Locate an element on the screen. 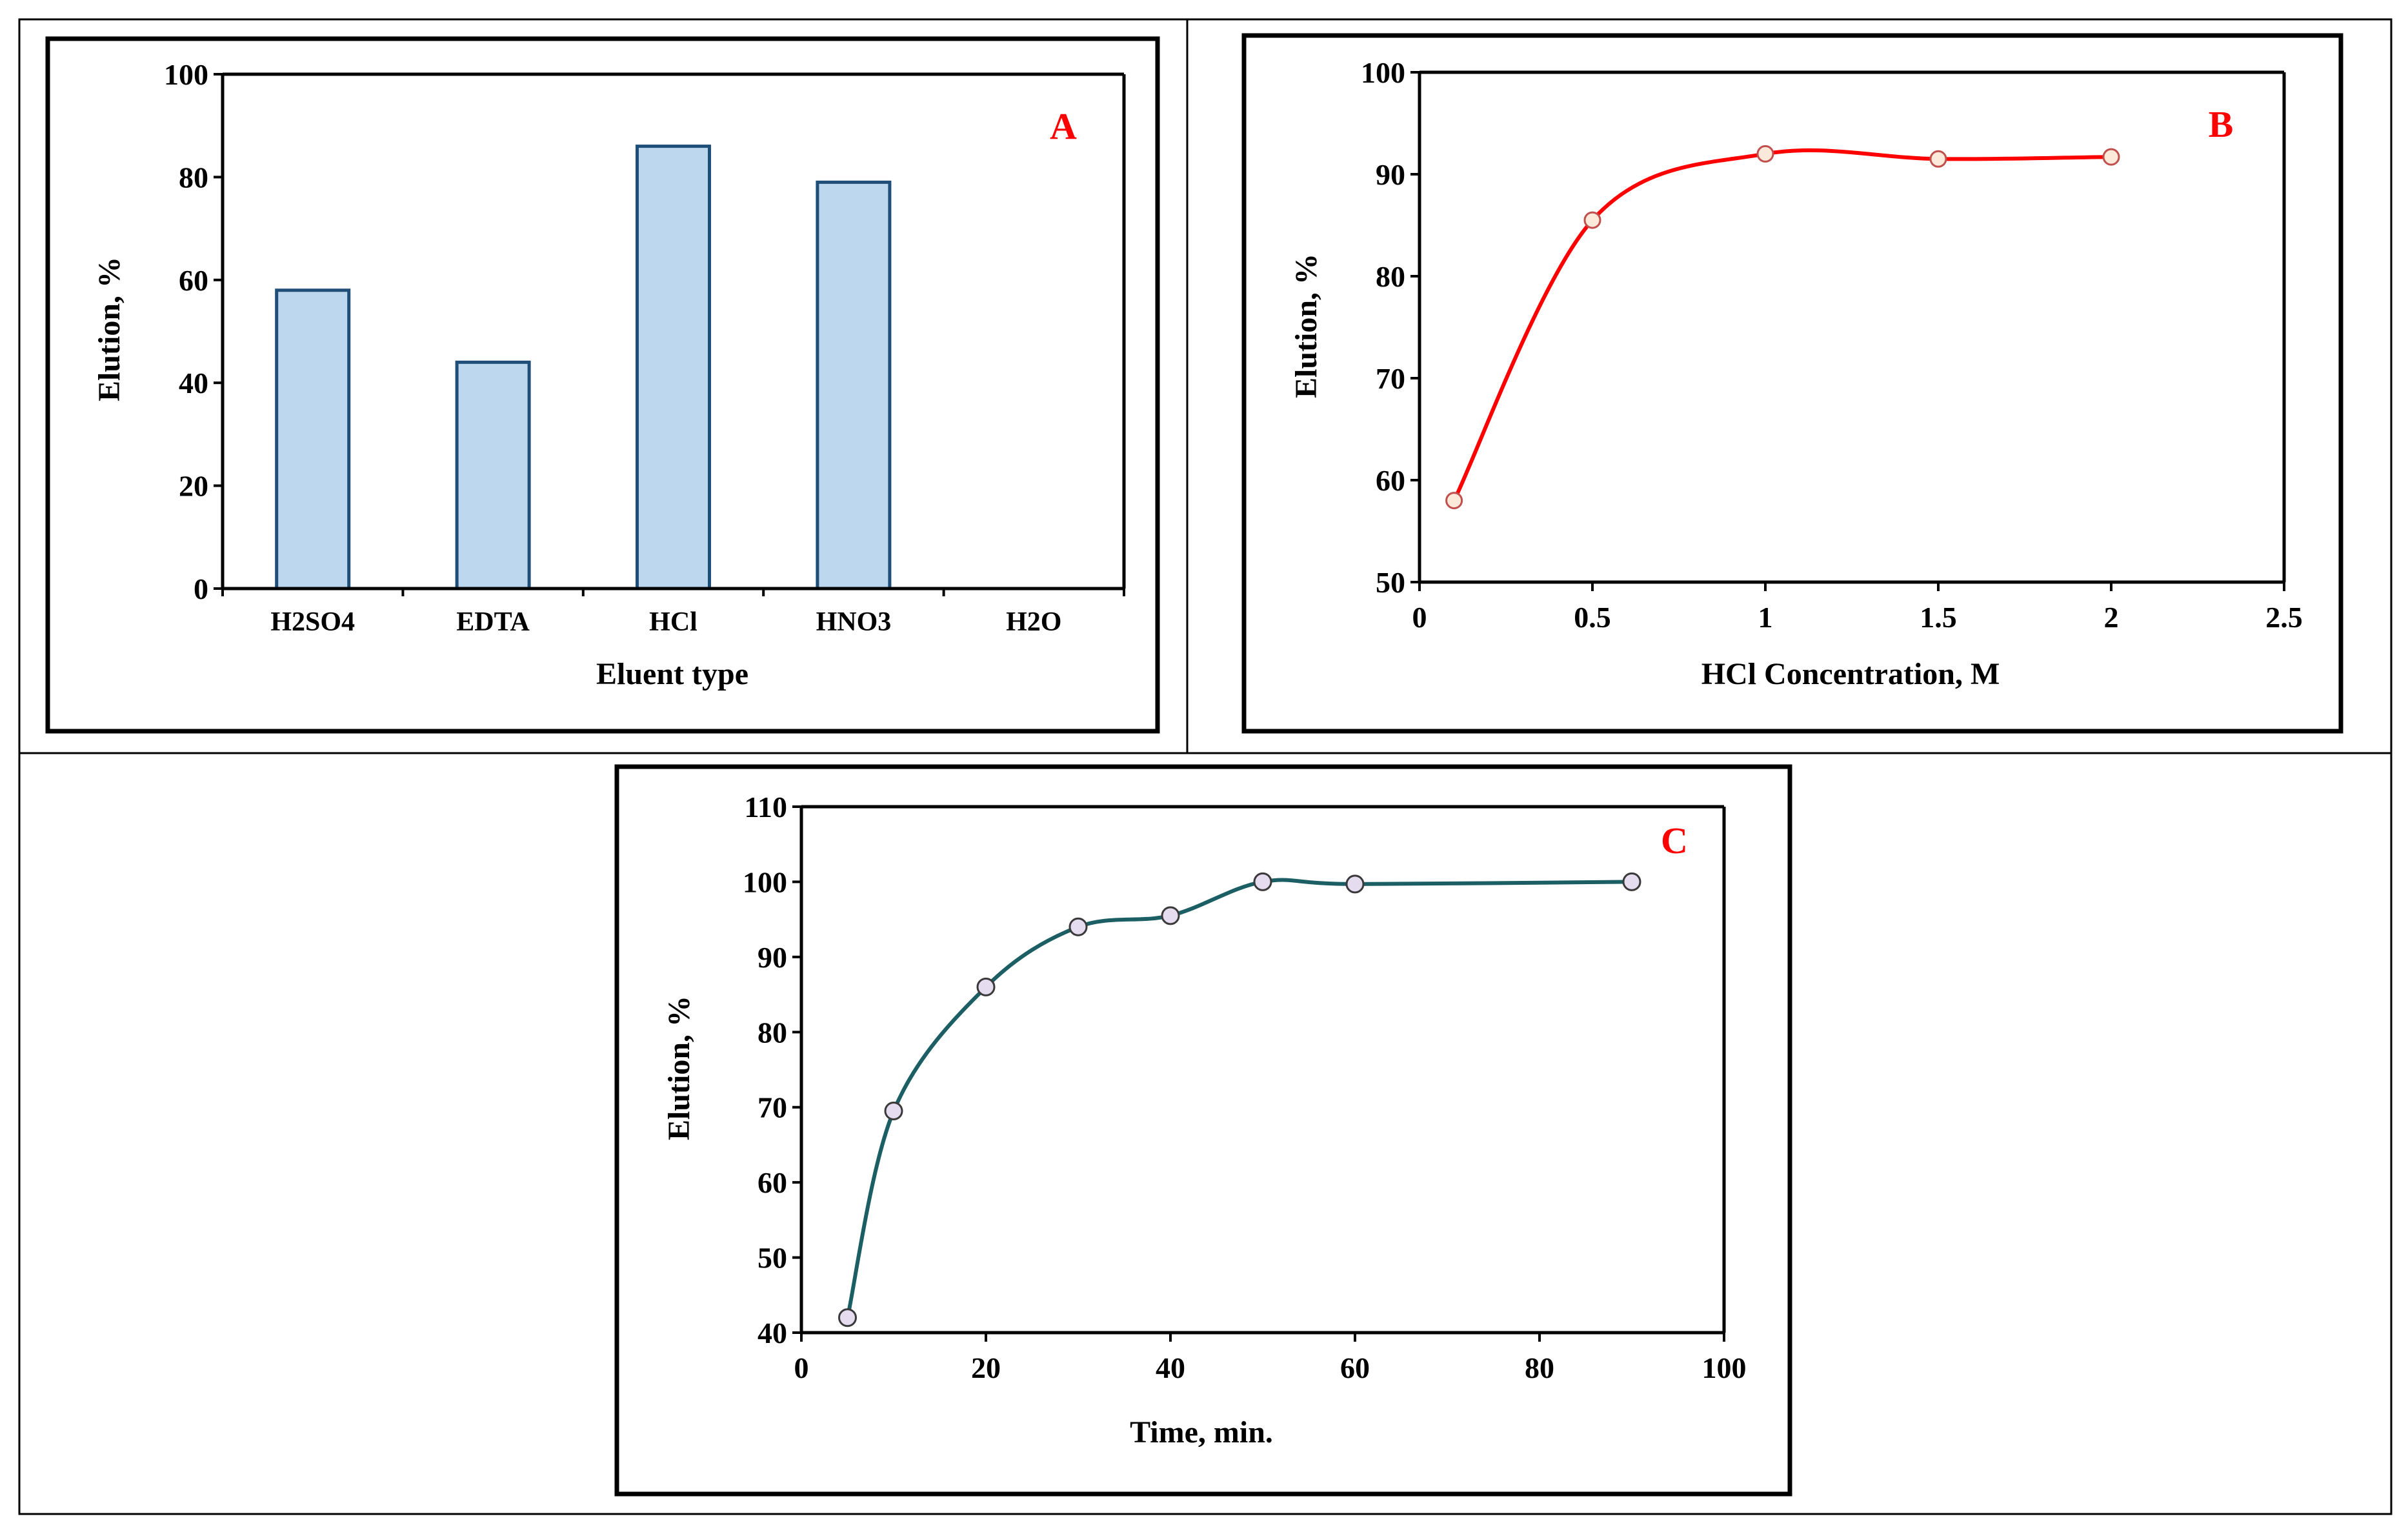 The height and width of the screenshot is (1534, 2408). panel-letter-c: C is located at coordinates (1674, 841).